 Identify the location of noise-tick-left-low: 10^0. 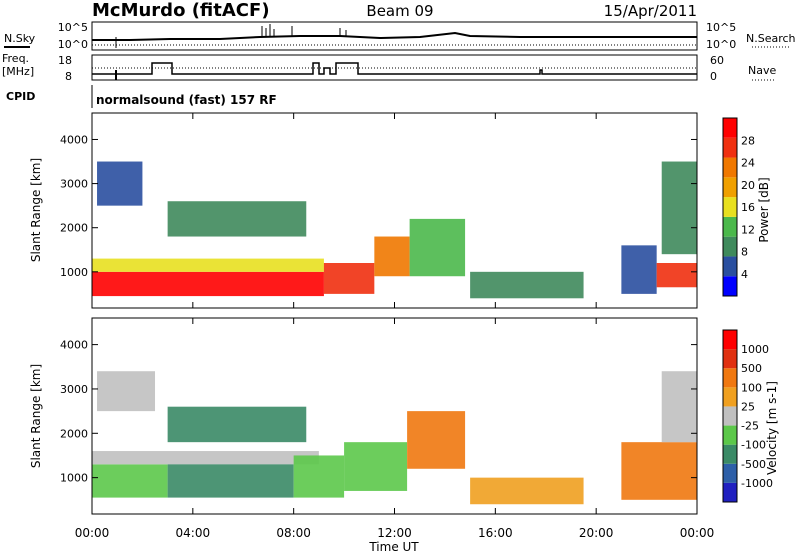
(73, 44).